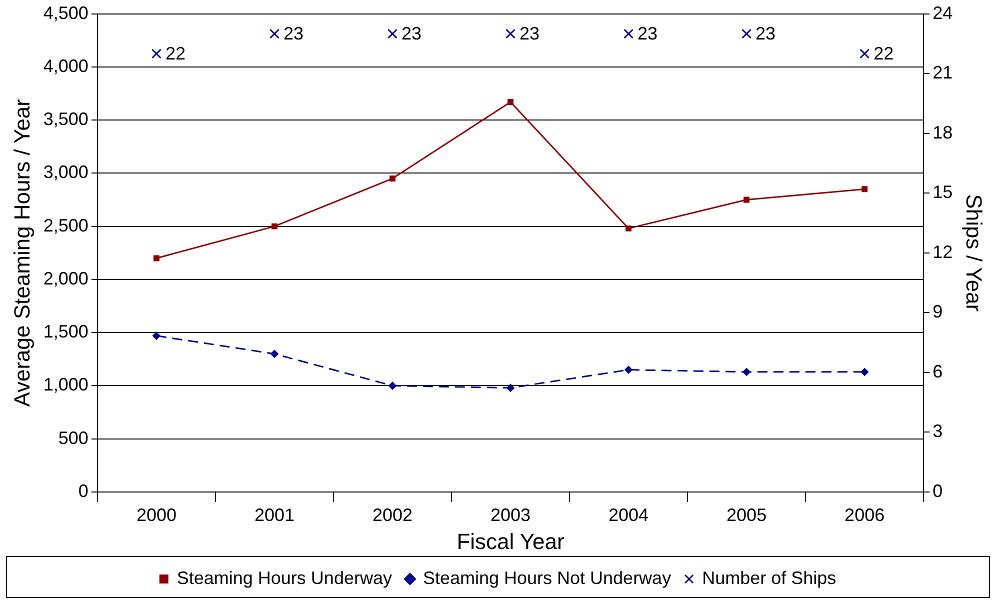 This screenshot has height=602, width=996. Describe the element at coordinates (974, 253) in the screenshot. I see `y2-axis-title: Ships / Year` at that location.